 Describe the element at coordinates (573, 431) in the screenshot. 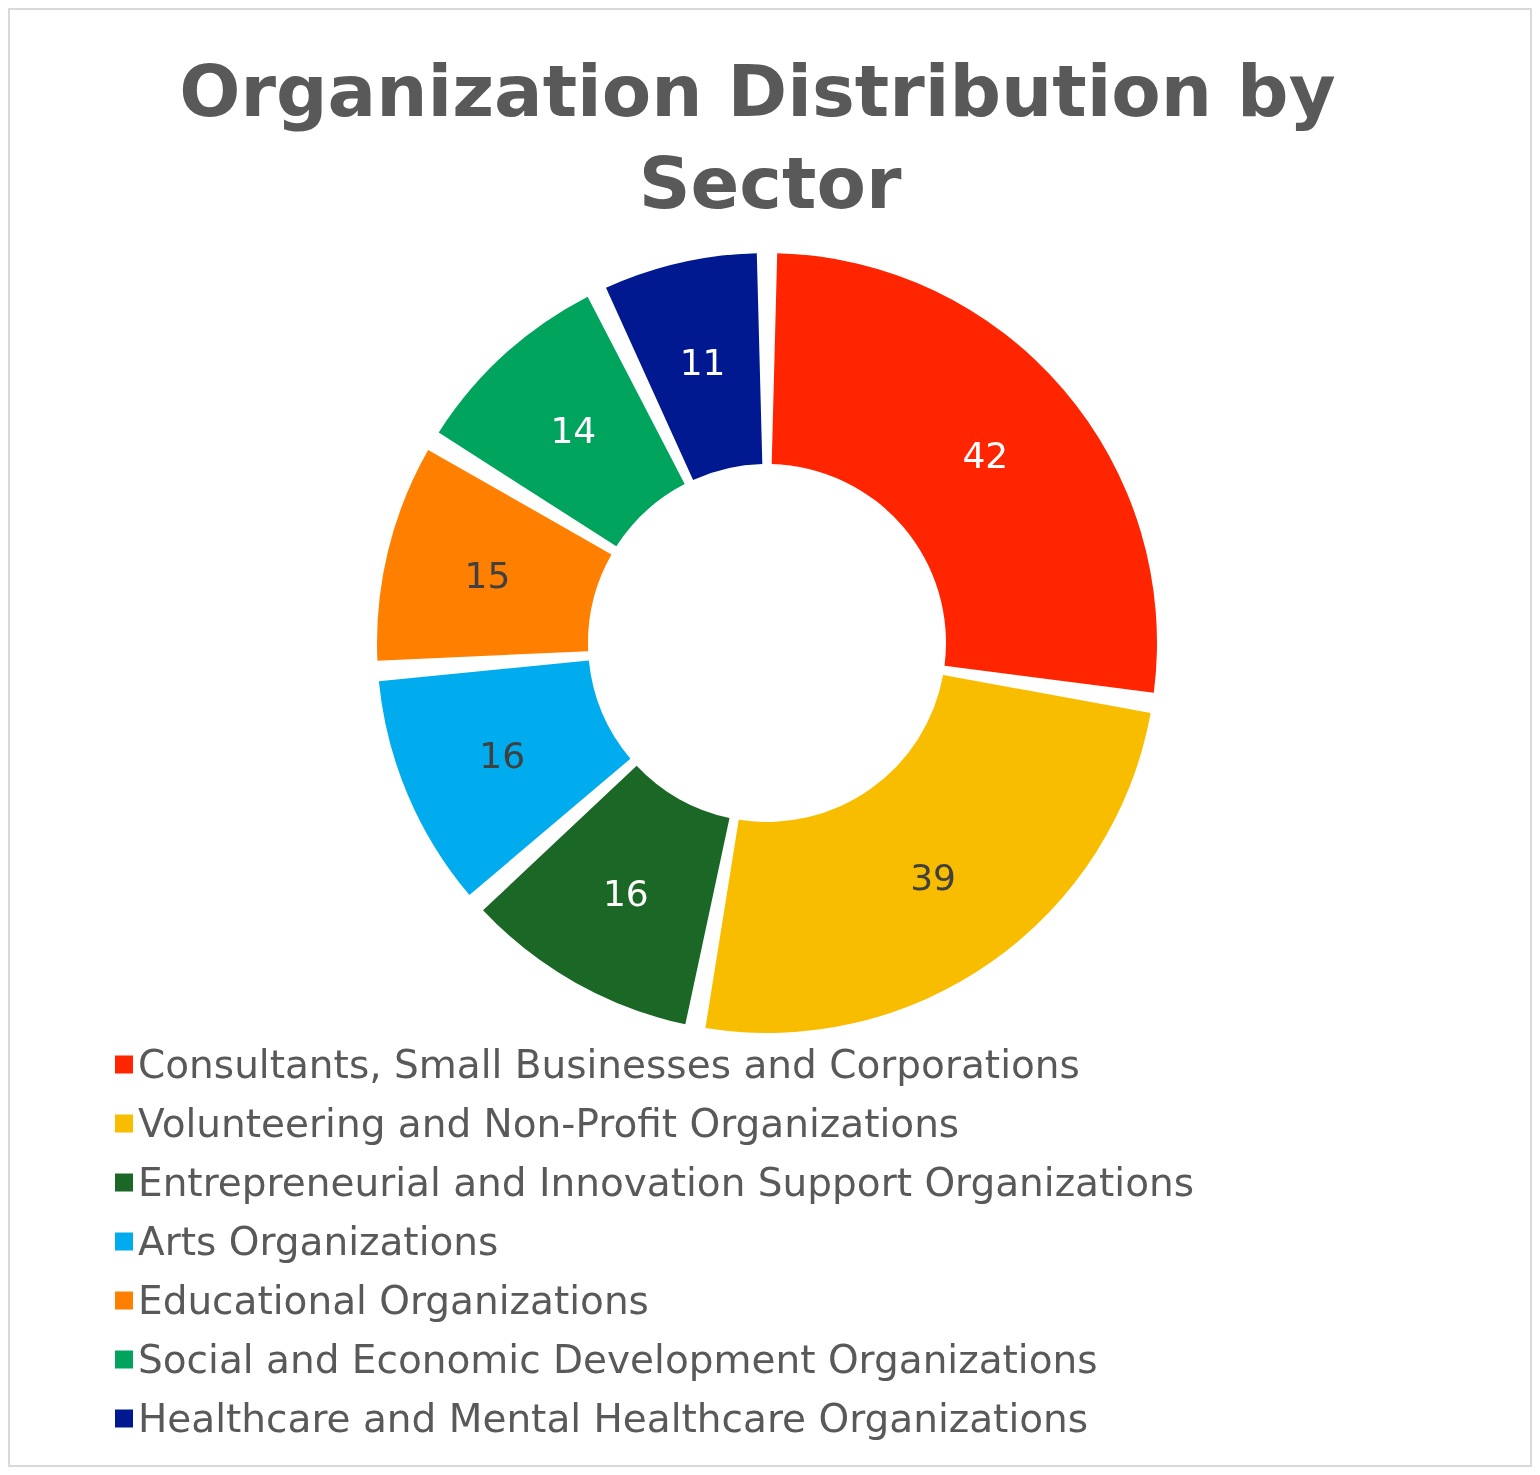

I see `data-label: 14` at that location.